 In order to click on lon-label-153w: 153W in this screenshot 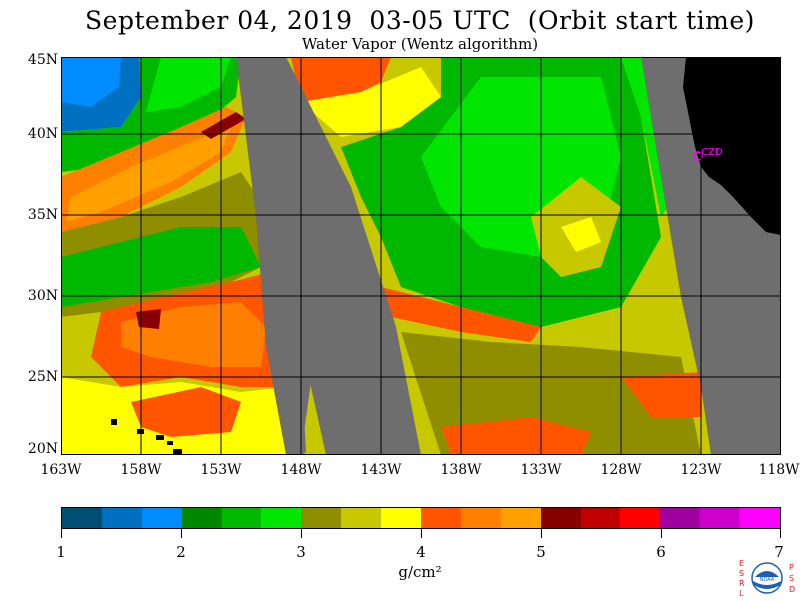, I will do `click(221, 470)`.